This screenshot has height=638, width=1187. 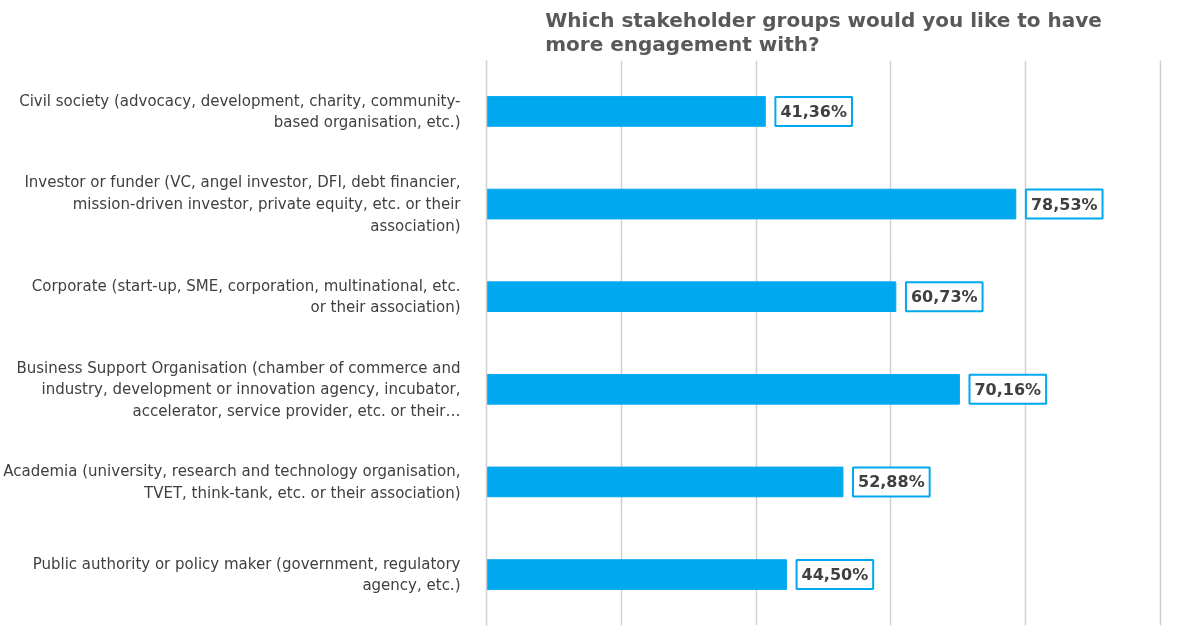 I want to click on chart-title: Which stakeholder groups would you like to have more engagement with?, so click(x=823, y=31).